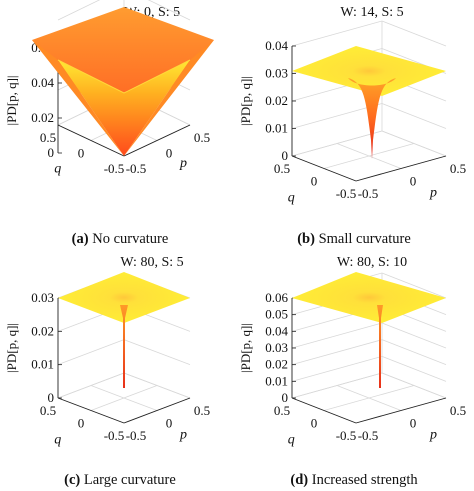 The height and width of the screenshot is (491, 474). I want to click on panel-a-surface-back, so click(123, 73).